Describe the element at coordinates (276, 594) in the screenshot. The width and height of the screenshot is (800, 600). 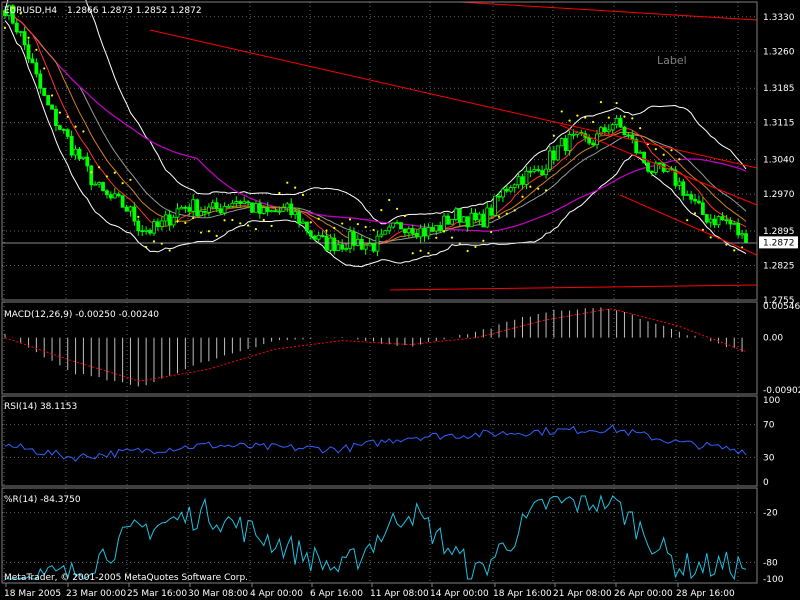
I see `x-tick-label: 4 Apr 00:00` at that location.